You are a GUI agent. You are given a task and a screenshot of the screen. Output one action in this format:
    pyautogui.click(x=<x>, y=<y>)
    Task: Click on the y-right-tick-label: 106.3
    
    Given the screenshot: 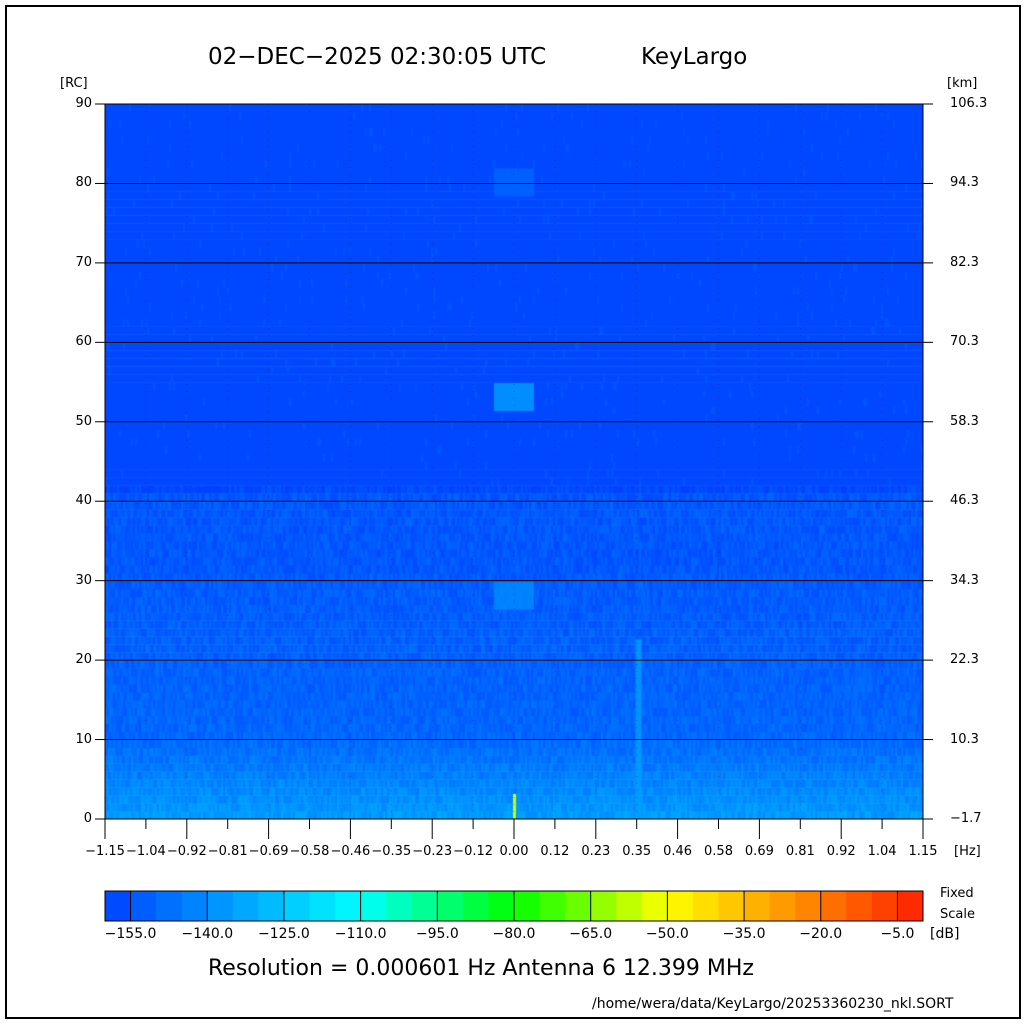 What is the action you would take?
    pyautogui.click(x=969, y=103)
    